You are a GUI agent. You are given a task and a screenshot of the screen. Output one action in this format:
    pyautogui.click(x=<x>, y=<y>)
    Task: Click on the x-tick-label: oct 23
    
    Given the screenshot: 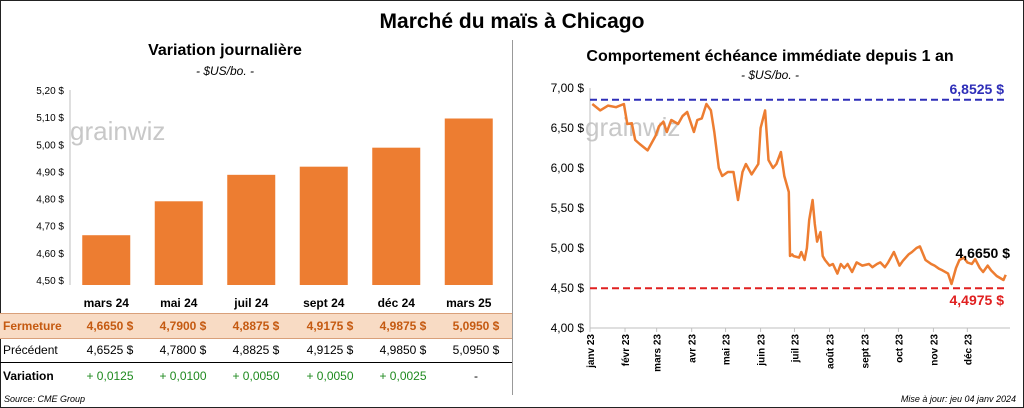 What is the action you would take?
    pyautogui.click(x=899, y=348)
    